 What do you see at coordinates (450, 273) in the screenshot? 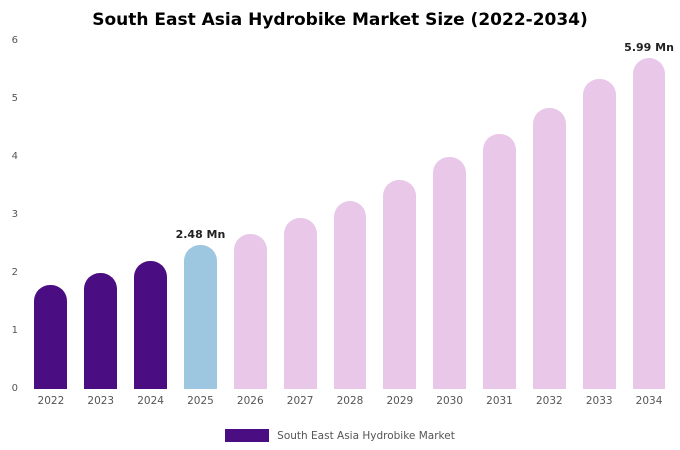
I see `bar-2030` at bounding box center [450, 273].